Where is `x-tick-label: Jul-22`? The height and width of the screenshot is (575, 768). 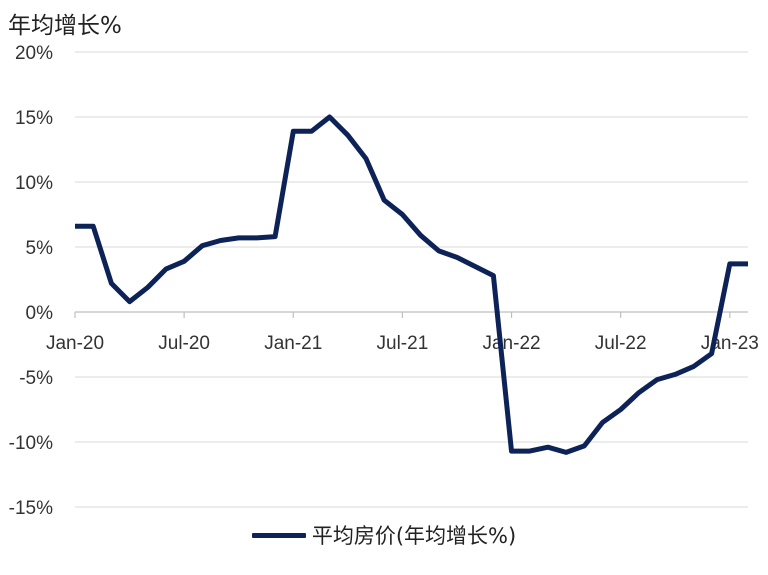 x-tick-label: Jul-22 is located at coordinates (621, 343).